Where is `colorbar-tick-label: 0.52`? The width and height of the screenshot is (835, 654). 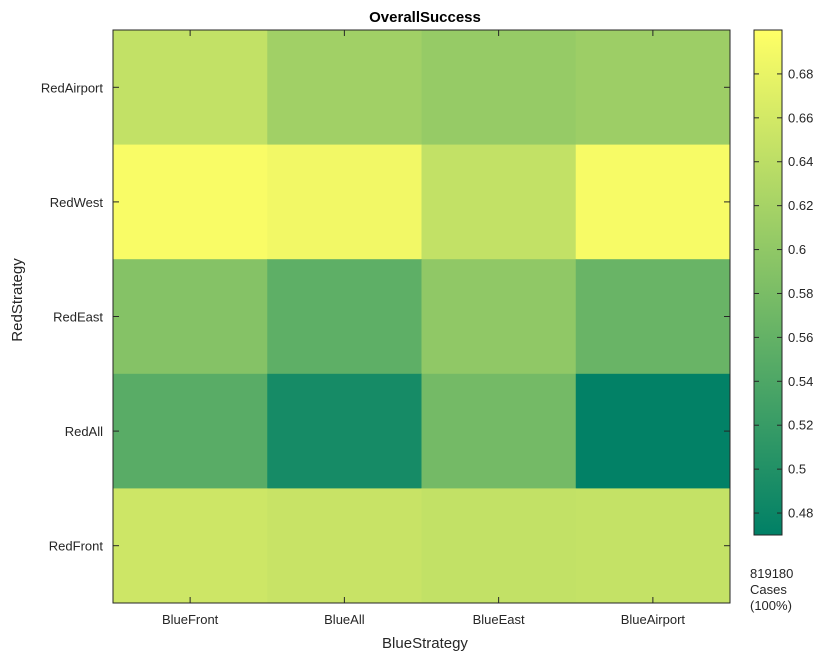
colorbar-tick-label: 0.52 is located at coordinates (800, 425).